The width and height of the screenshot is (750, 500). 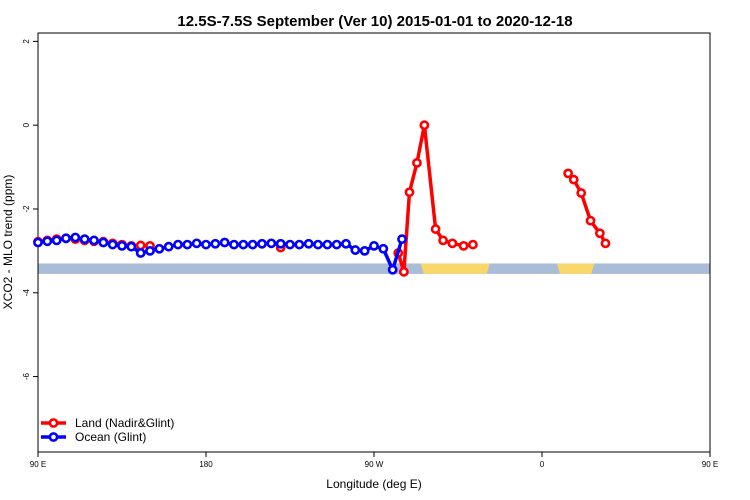 I want to click on legend-label: Ocean (Glint), so click(x=110, y=437).